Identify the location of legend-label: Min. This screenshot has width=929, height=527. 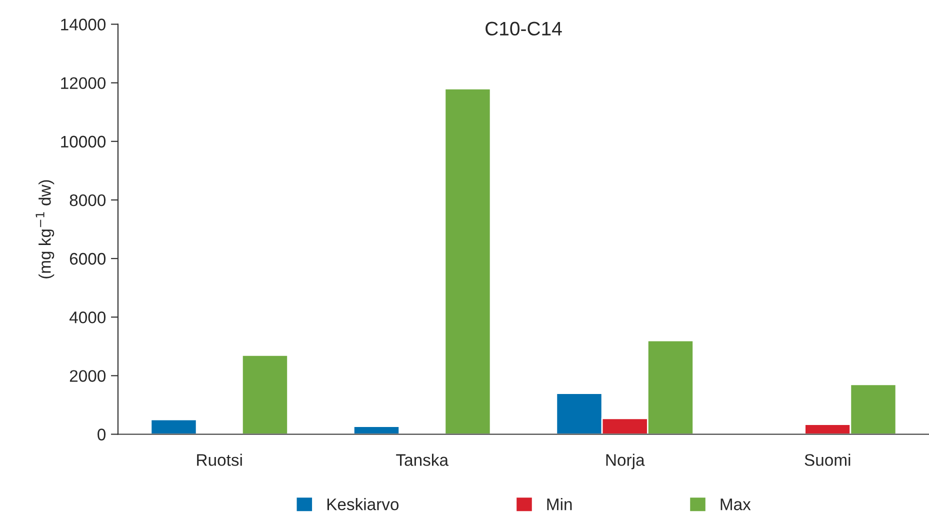
(559, 504).